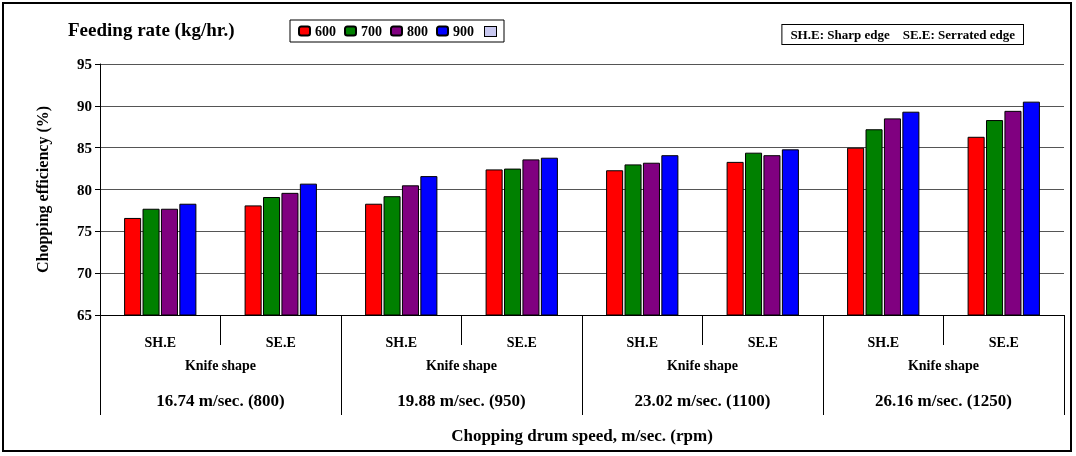  I want to click on text: 26.16 m/sec. (1250), so click(943, 400).